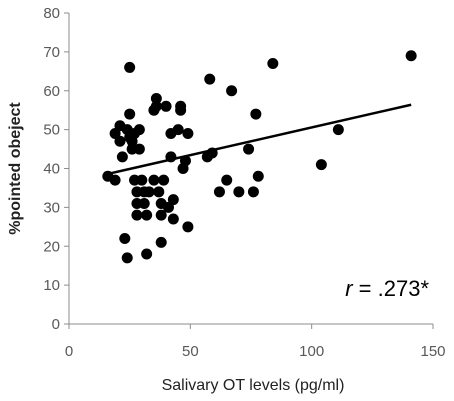 This screenshot has width=454, height=401. I want to click on x-tick-label: 0, so click(69, 351).